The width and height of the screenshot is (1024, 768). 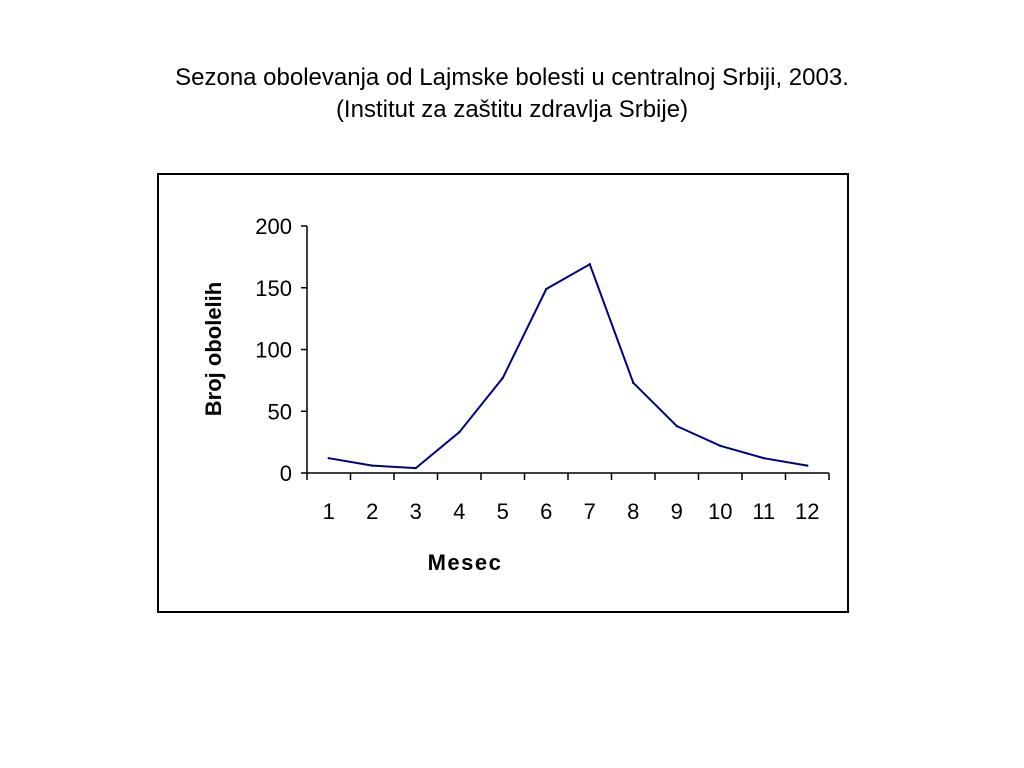 What do you see at coordinates (807, 511) in the screenshot?
I see `x-tick-label: 12` at bounding box center [807, 511].